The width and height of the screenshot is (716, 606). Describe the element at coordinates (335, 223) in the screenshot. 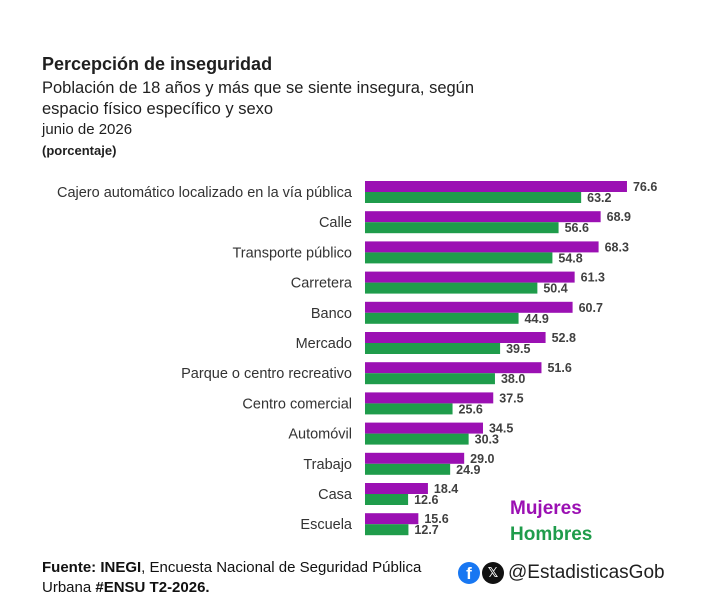

I see `category-label: Calle` at that location.